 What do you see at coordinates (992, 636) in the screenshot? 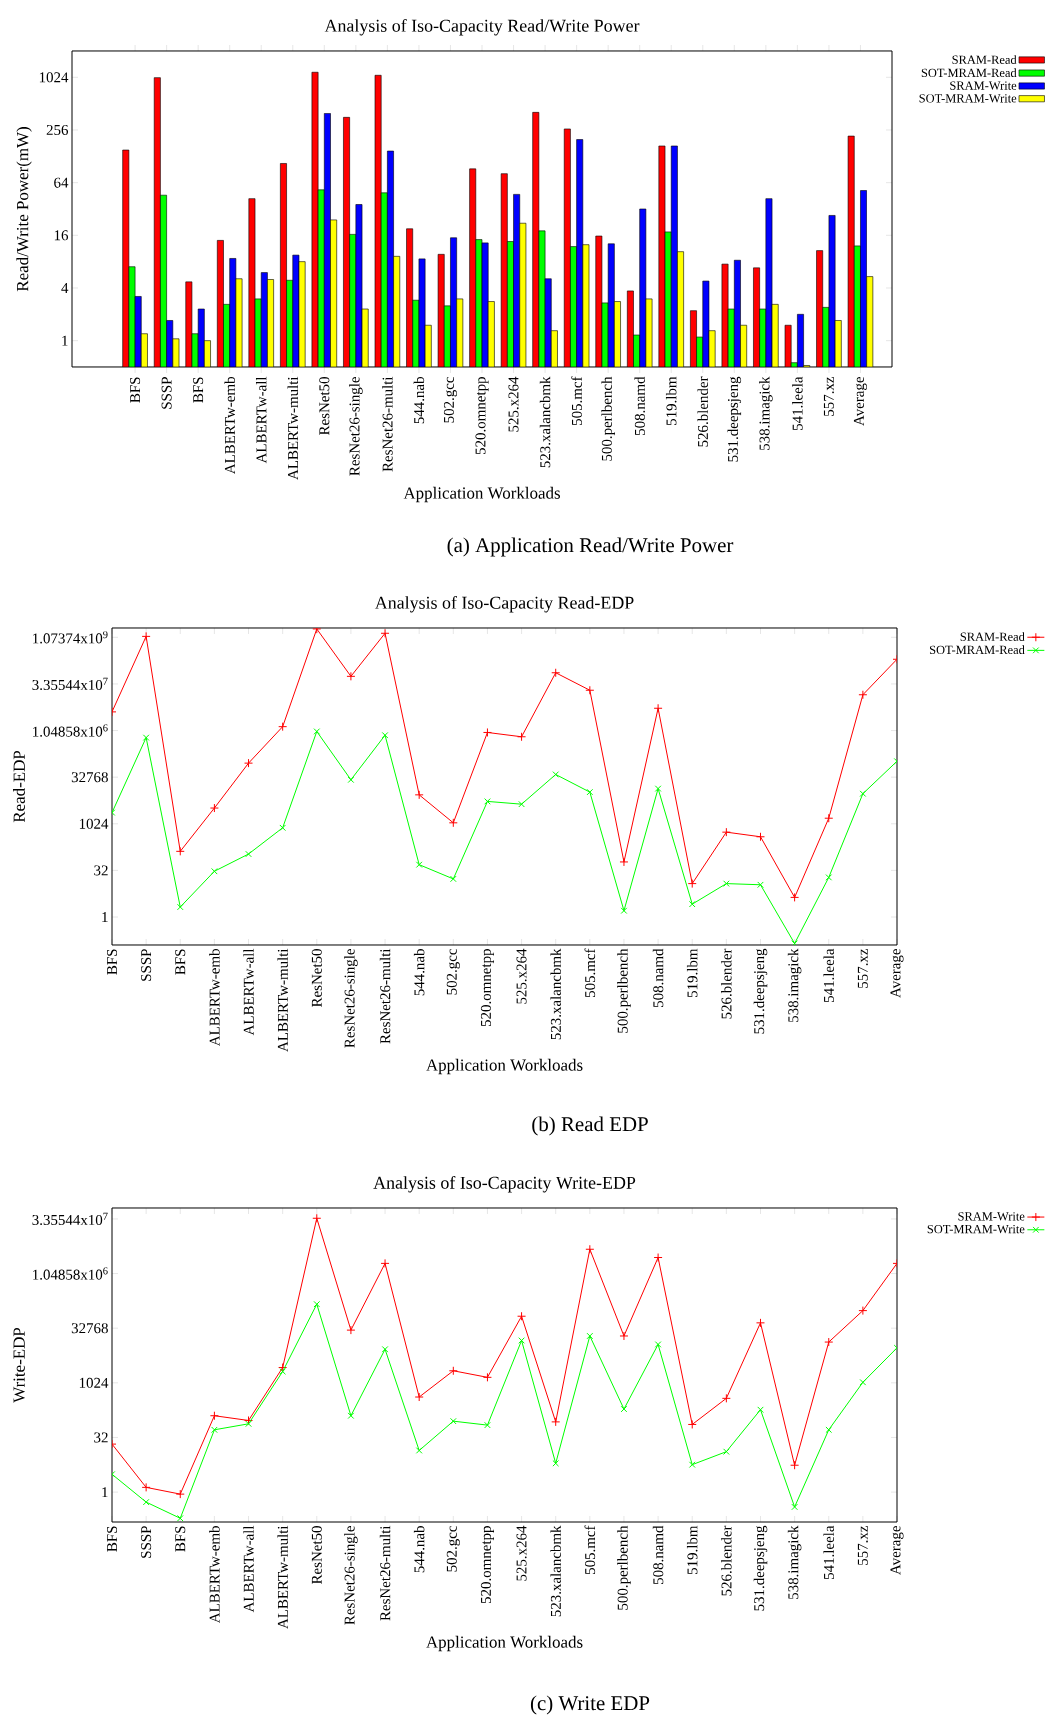
I see `legend-label: SRAM-Read` at bounding box center [992, 636].